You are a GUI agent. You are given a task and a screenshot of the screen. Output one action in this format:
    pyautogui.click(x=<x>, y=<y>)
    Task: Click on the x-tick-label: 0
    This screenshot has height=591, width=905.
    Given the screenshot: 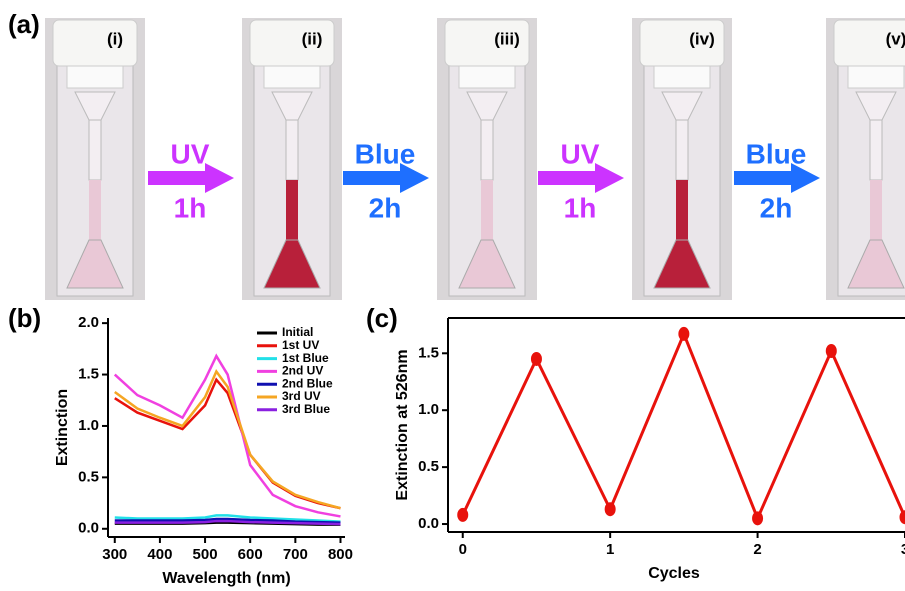 What is the action you would take?
    pyautogui.click(x=463, y=549)
    